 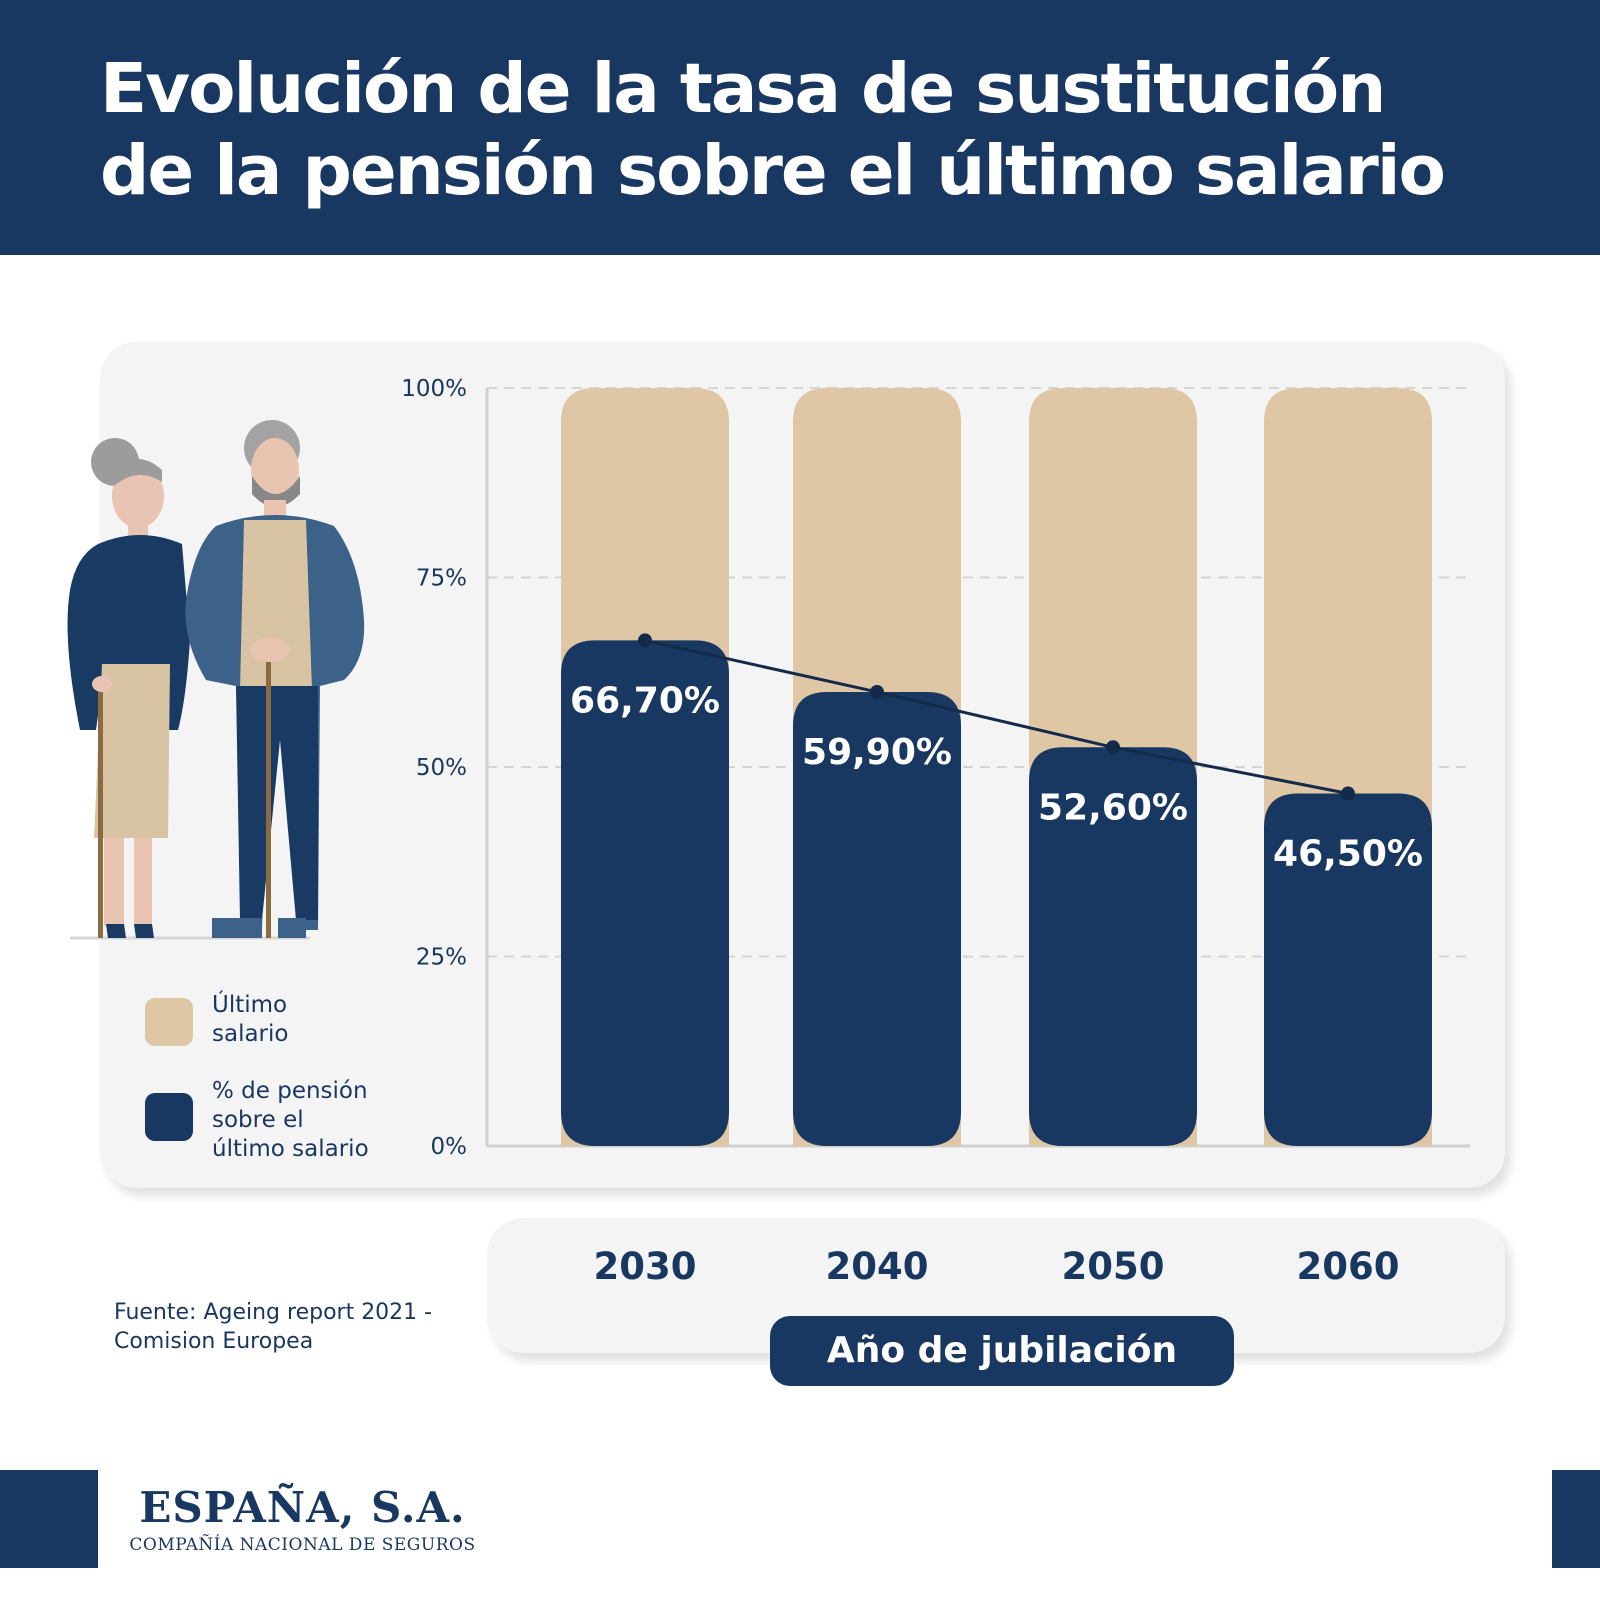 What do you see at coordinates (773, 171) in the screenshot?
I see `title-line-2: de la pensión sobre el último salario` at bounding box center [773, 171].